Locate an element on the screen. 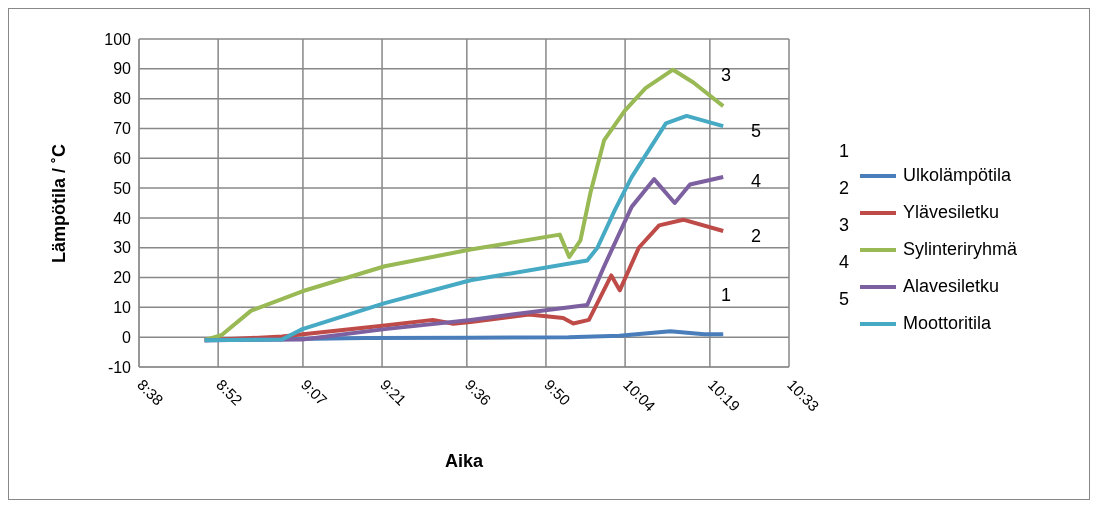 The height and width of the screenshot is (506, 1107). x-tick-label: 9:07 is located at coordinates (314, 392).